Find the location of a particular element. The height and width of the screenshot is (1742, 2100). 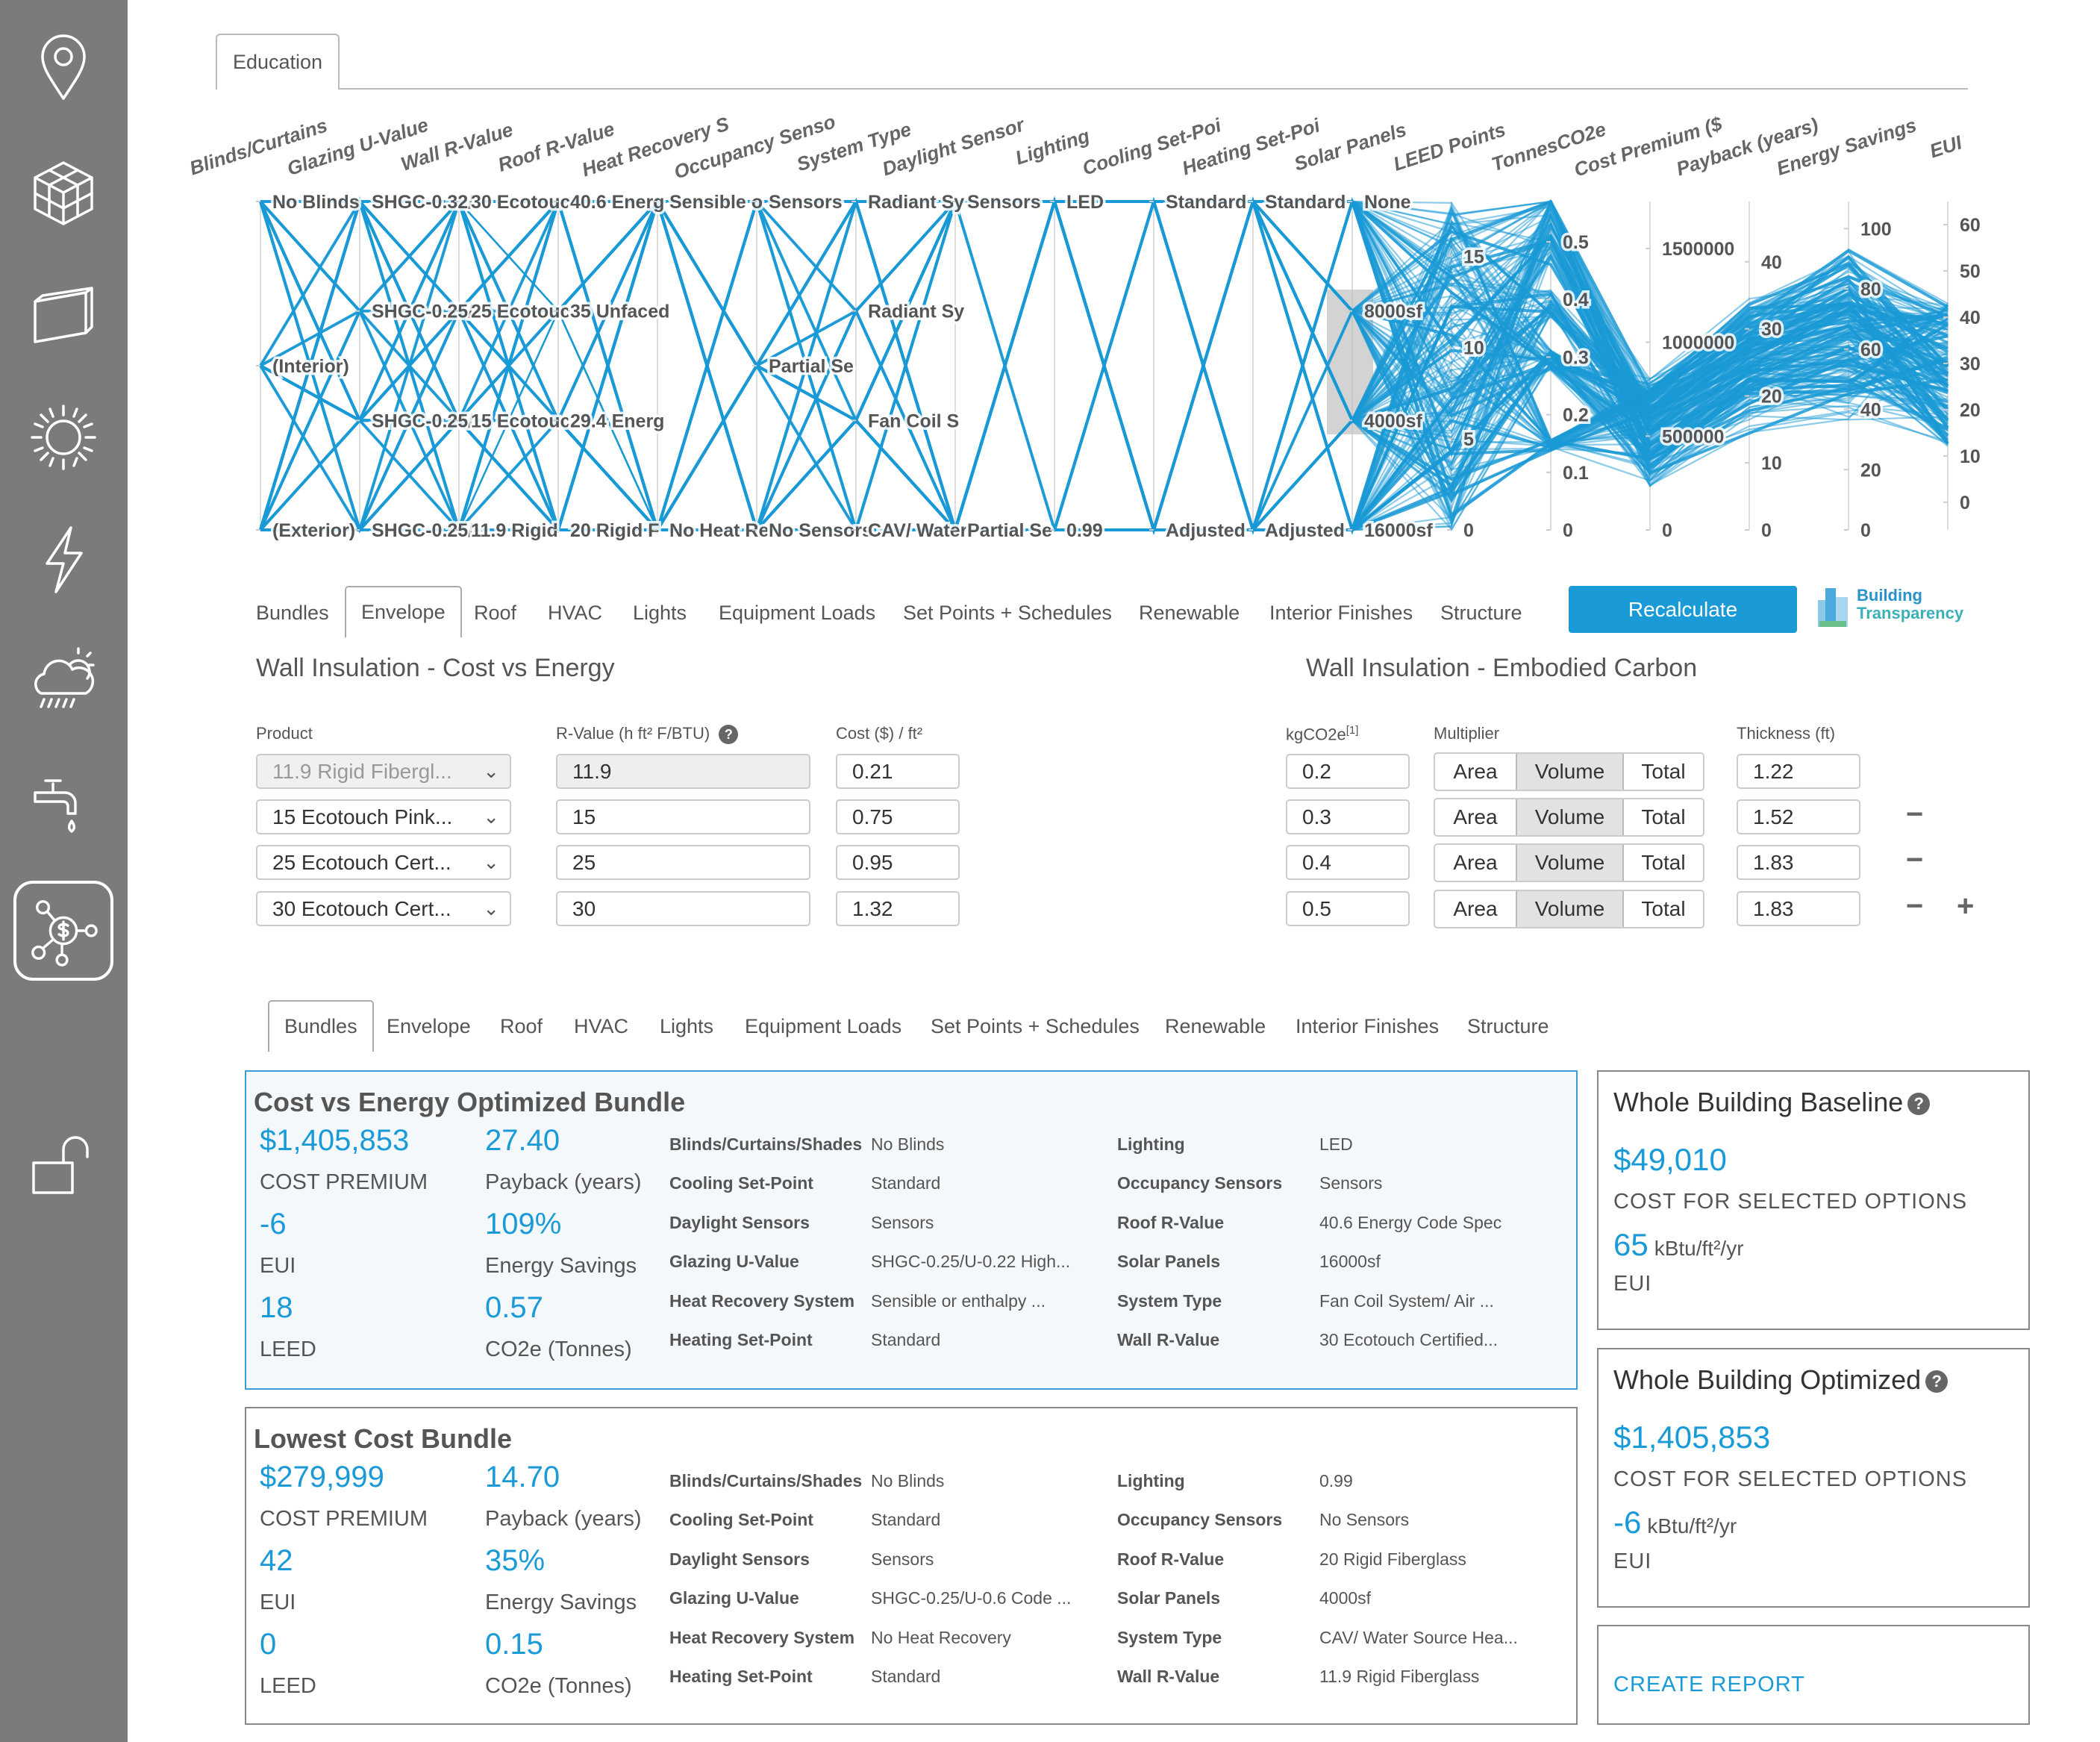

building-transparency-logo: Building Transparency is located at coordinates (1893, 606).